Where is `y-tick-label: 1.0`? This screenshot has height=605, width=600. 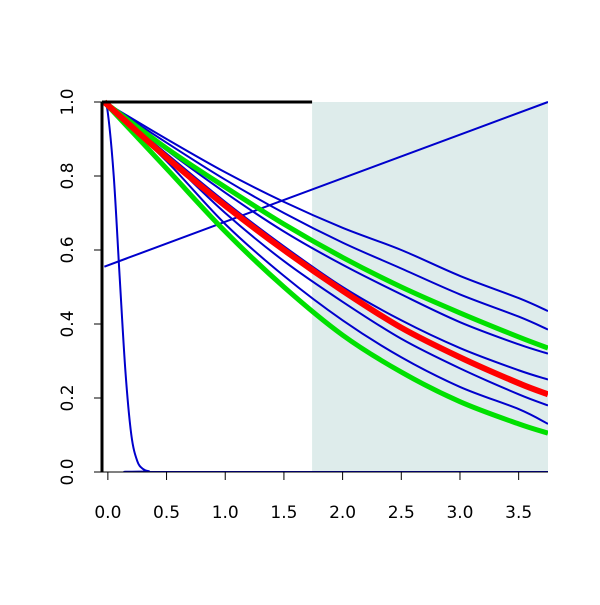 y-tick-label: 1.0 is located at coordinates (68, 101).